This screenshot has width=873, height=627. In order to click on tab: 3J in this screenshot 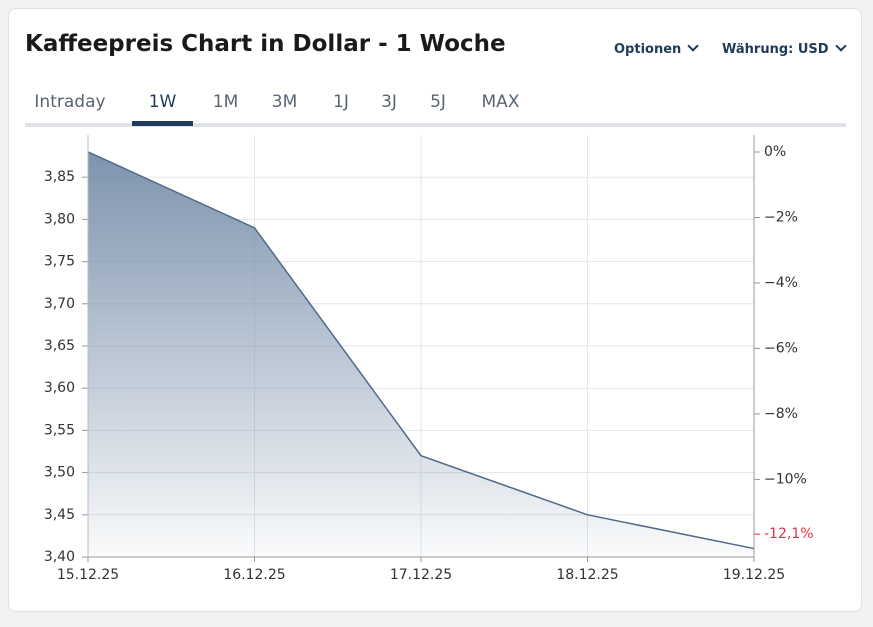, I will do `click(389, 102)`.